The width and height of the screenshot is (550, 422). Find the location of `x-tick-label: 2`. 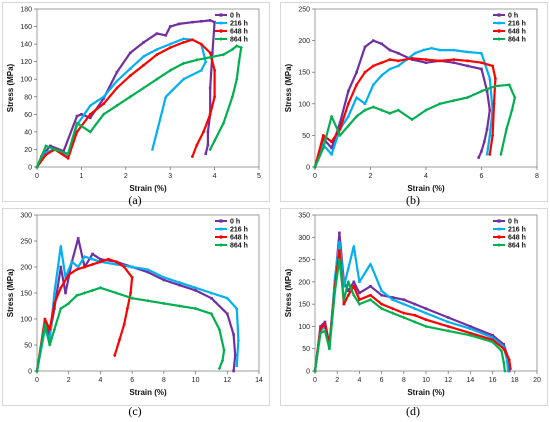

x-tick-label: 2 is located at coordinates (337, 380).